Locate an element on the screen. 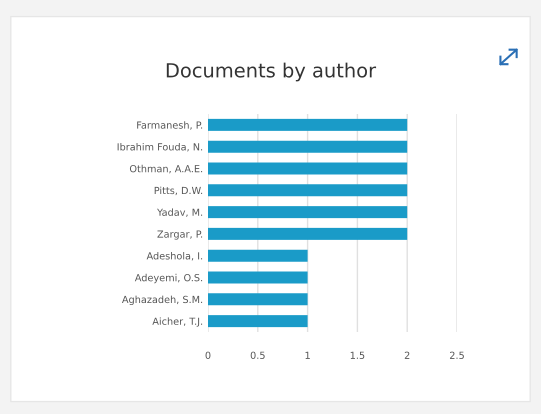  y-tick-label: Zargar, P. is located at coordinates (179, 235).